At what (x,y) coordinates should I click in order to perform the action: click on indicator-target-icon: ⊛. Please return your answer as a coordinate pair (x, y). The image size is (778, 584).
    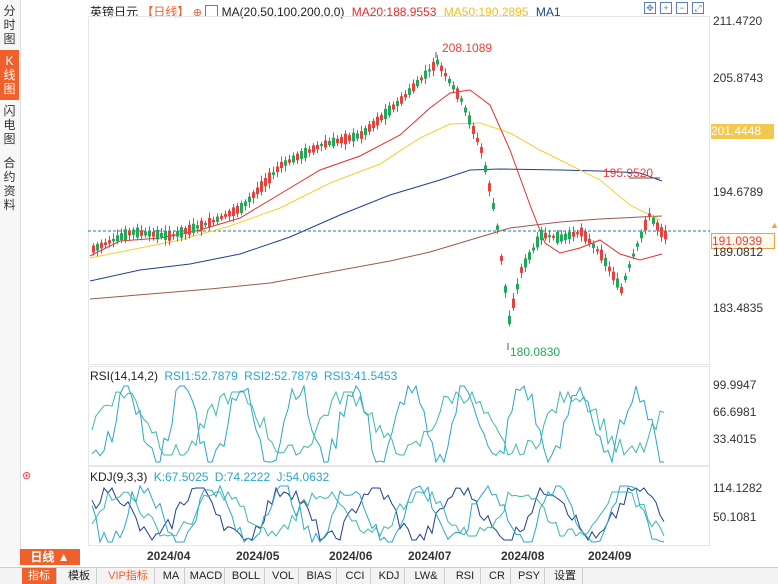
    Looking at the image, I should click on (27, 476).